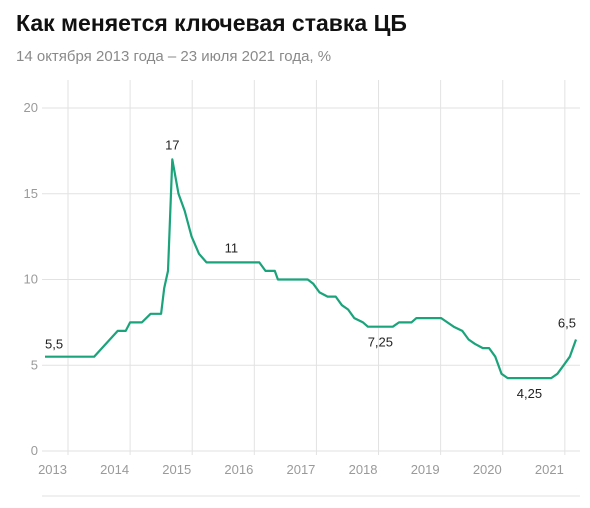  Describe the element at coordinates (172, 144) in the screenshot. I see `data-label: 17` at that location.